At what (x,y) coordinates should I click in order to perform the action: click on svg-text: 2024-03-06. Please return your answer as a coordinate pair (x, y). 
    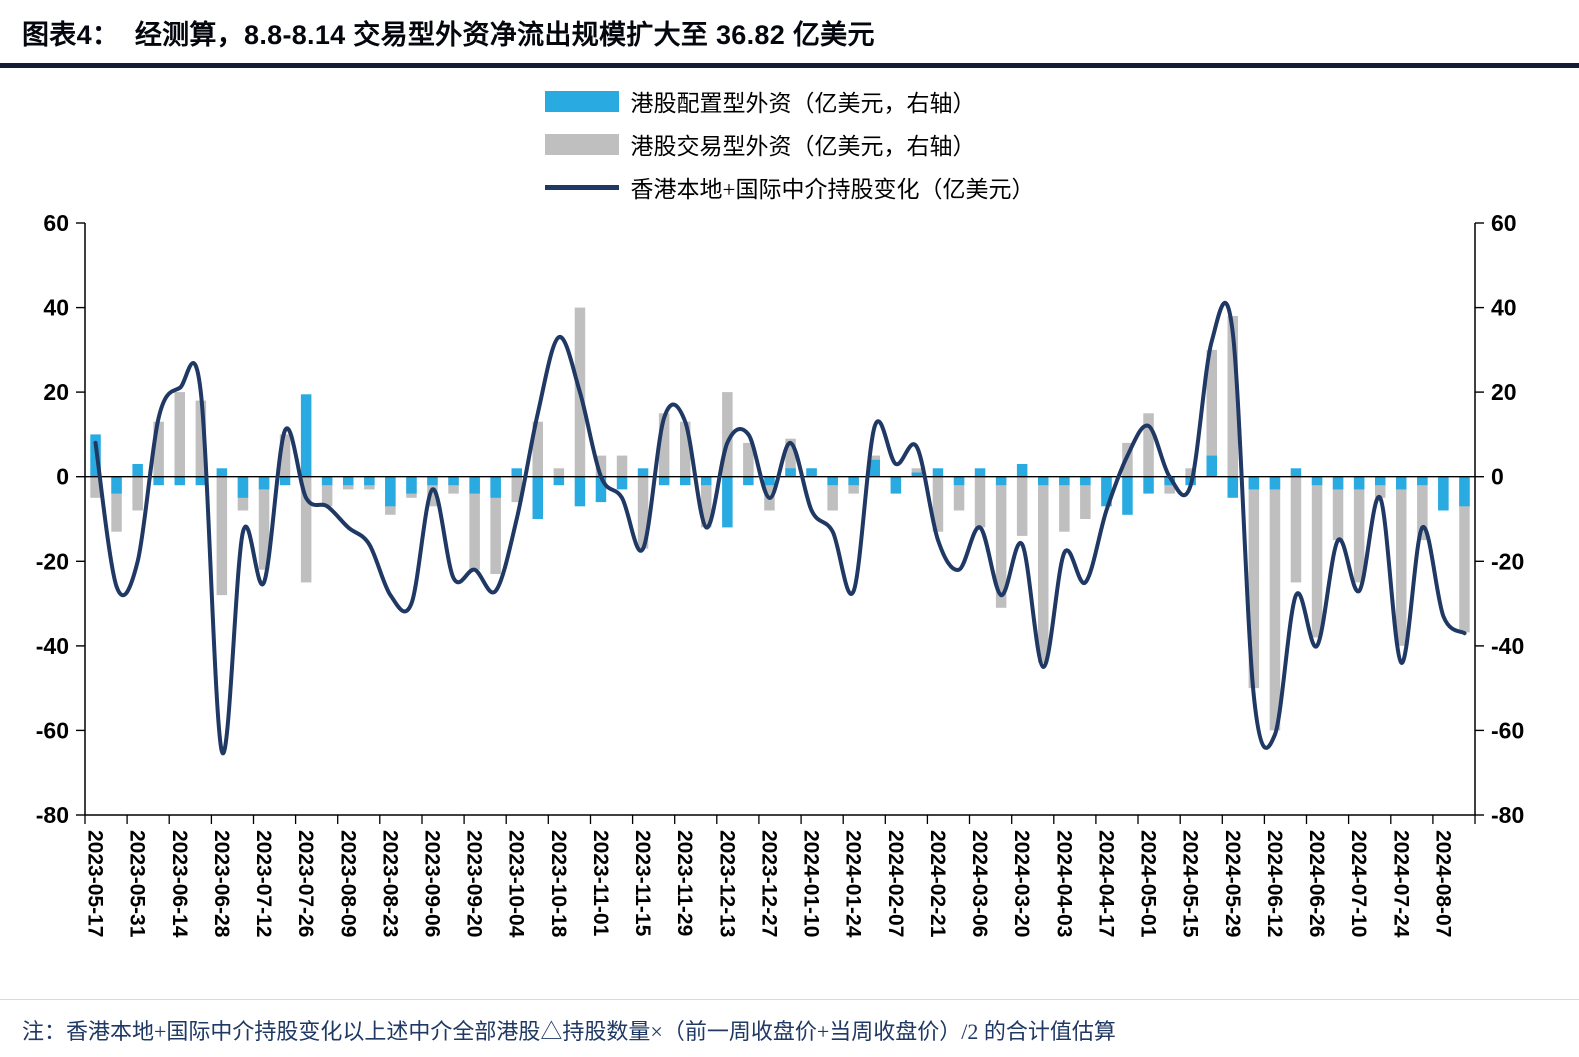
    Looking at the image, I should click on (979, 883).